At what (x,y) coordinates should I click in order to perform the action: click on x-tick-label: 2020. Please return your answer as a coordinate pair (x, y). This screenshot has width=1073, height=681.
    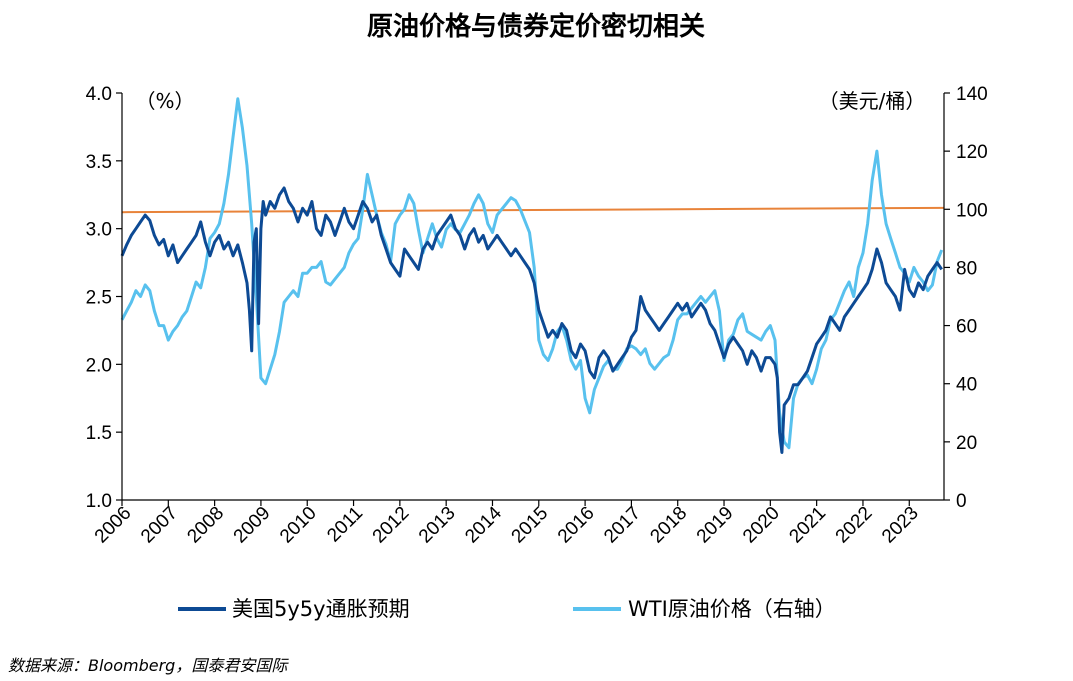
    Looking at the image, I should click on (761, 525).